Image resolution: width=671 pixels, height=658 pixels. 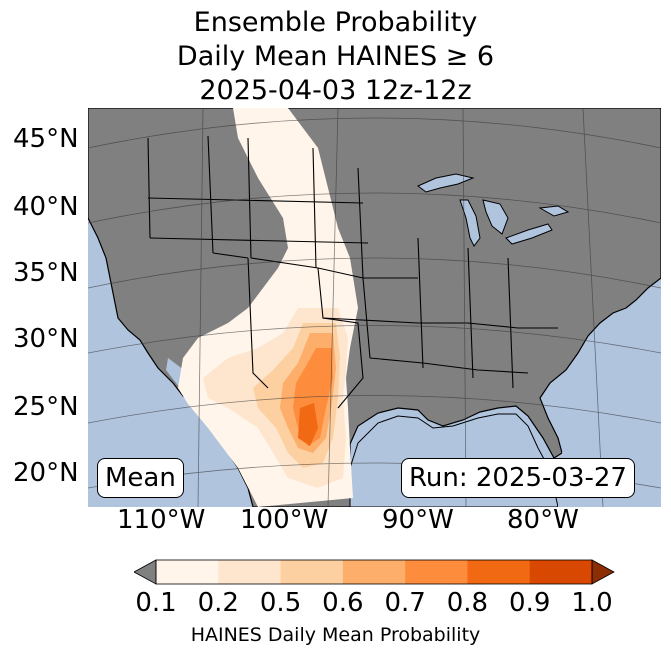 I want to click on atlantic, so click(x=609, y=401).